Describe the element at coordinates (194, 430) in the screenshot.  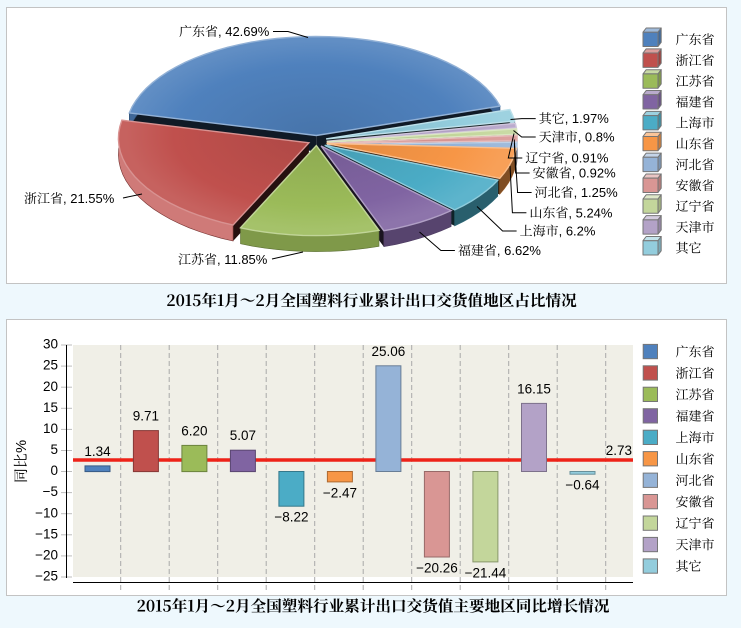
I see `svg-text: 6.20` at that location.